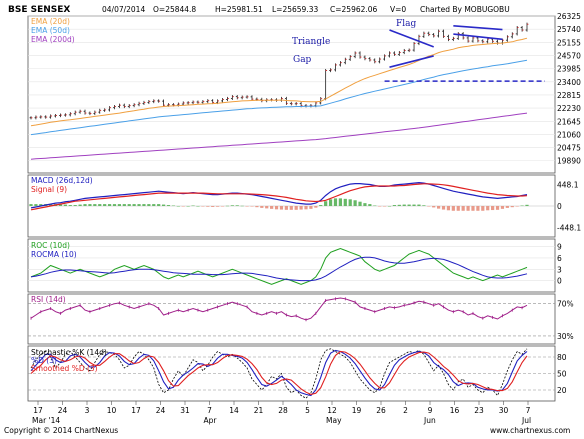 This screenshot has height=439, width=584. What do you see at coordinates (279, 309) in the screenshot?
I see `rsi-line` at bounding box center [279, 309].